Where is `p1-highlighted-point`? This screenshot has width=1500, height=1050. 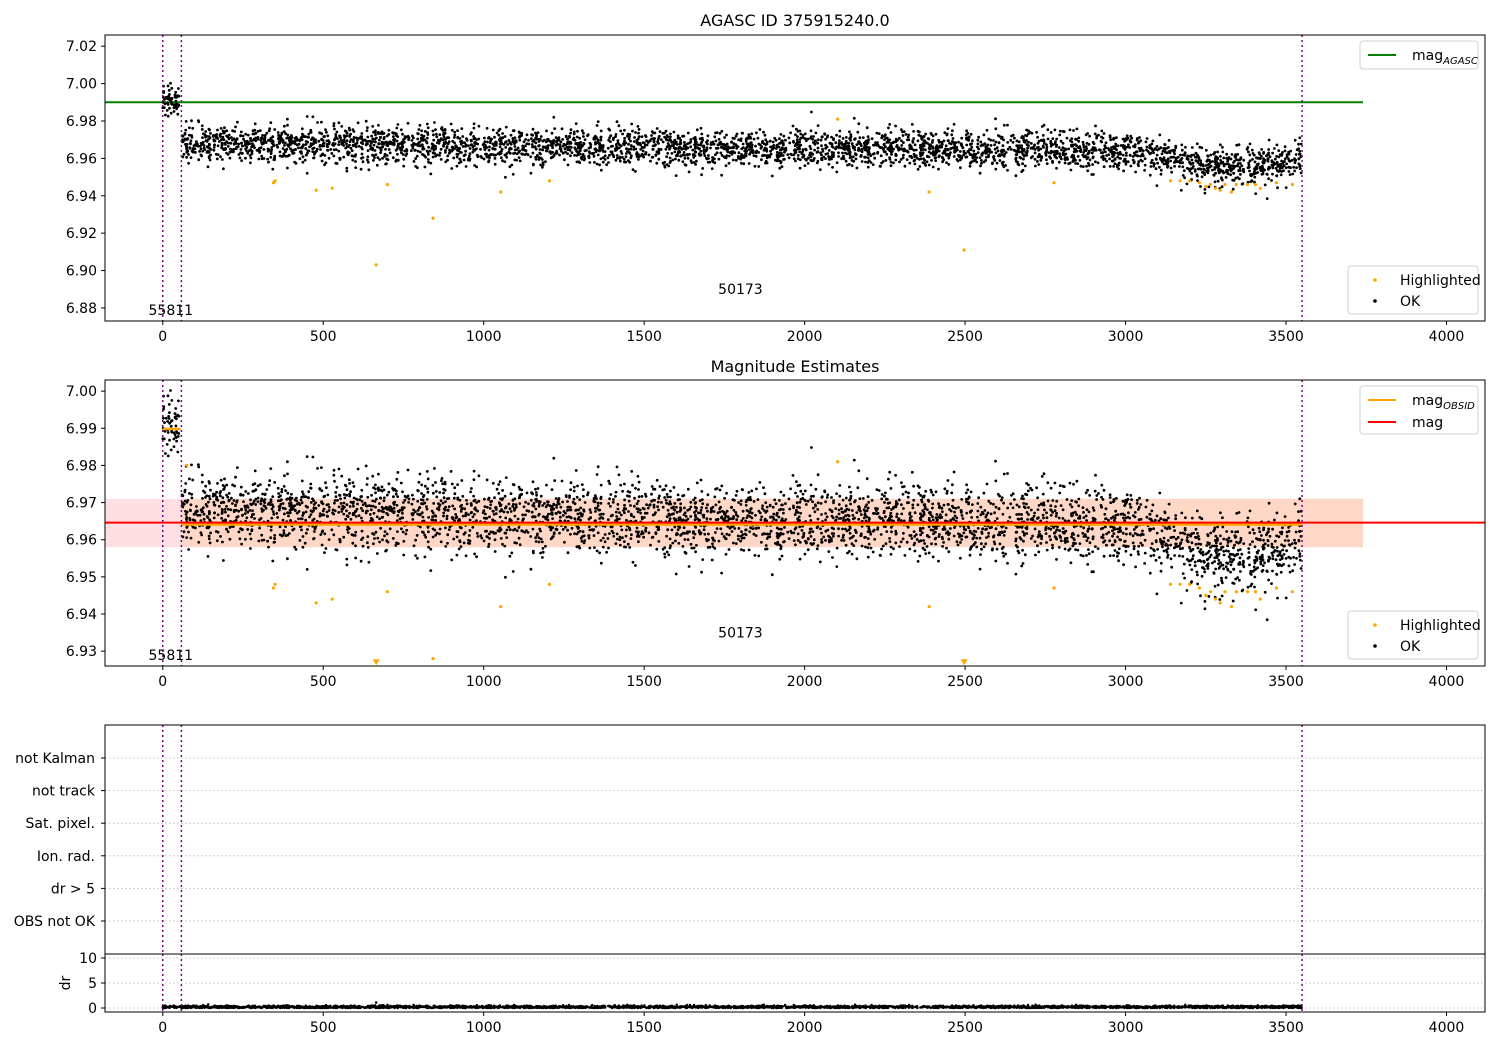 p1-highlighted-point is located at coordinates (501, 192).